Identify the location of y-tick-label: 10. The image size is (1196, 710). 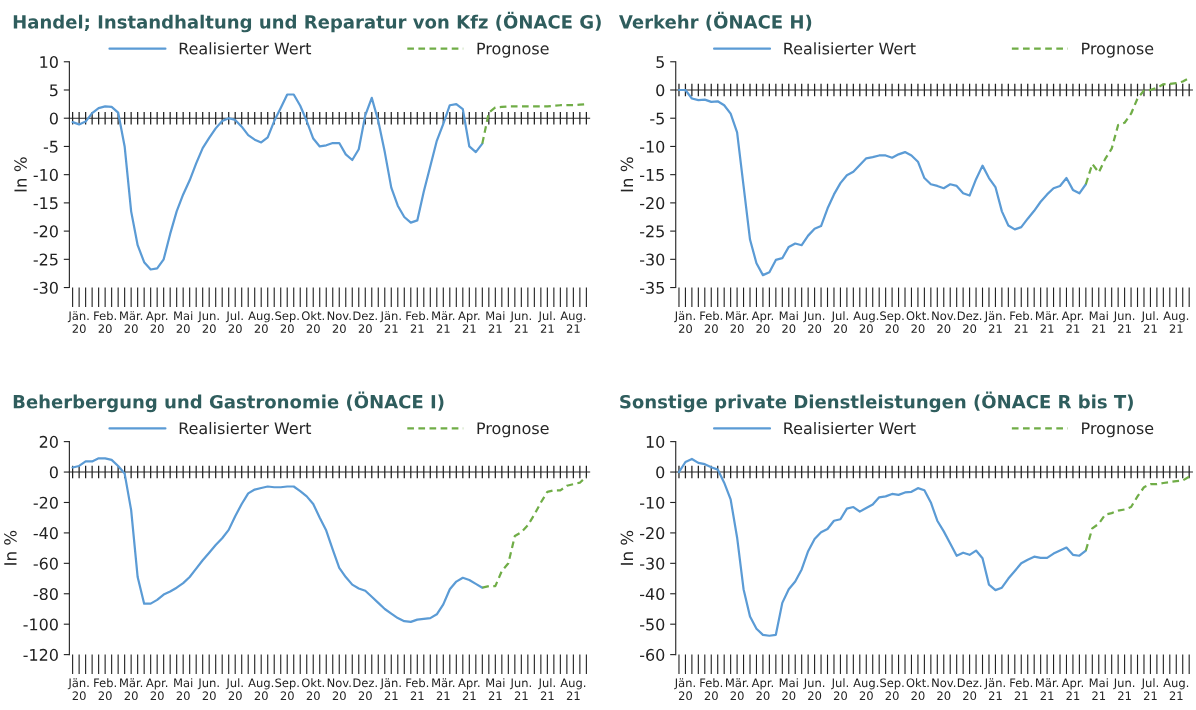
(655, 441).